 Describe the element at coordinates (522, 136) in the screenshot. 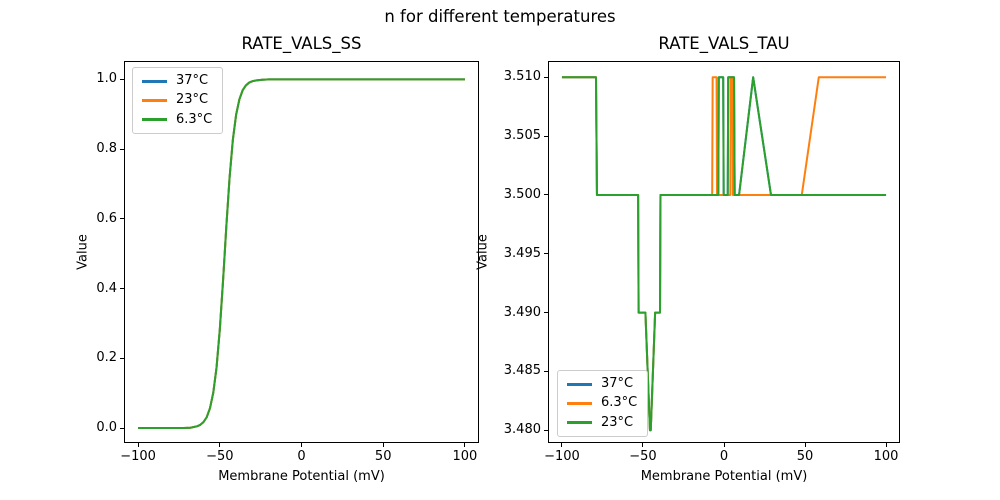

I see `y-tick-label: 3.505` at that location.